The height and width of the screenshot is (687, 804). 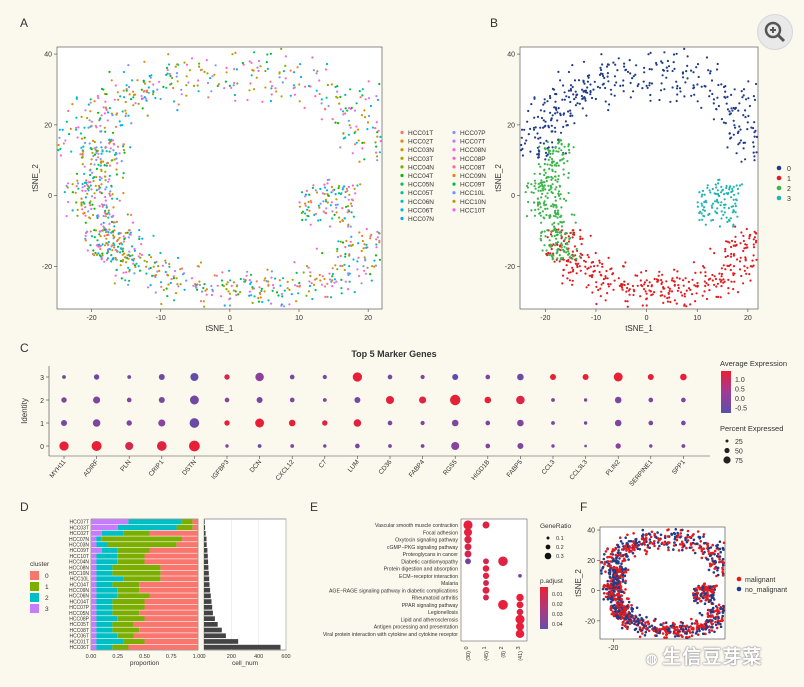 What do you see at coordinates (775, 32) in the screenshot?
I see `zoom-button` at bounding box center [775, 32].